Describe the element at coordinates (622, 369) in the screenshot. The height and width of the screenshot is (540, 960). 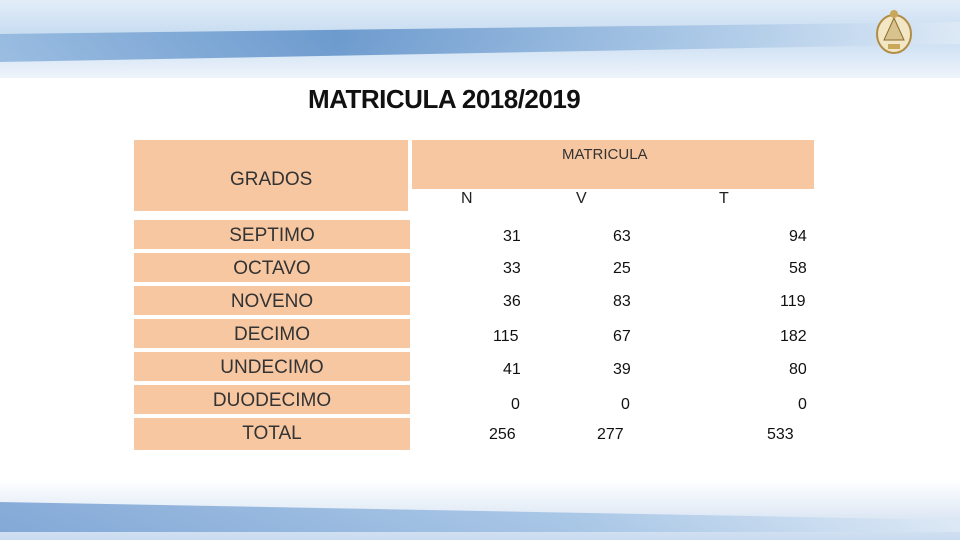
I see `cell-v: 39` at that location.